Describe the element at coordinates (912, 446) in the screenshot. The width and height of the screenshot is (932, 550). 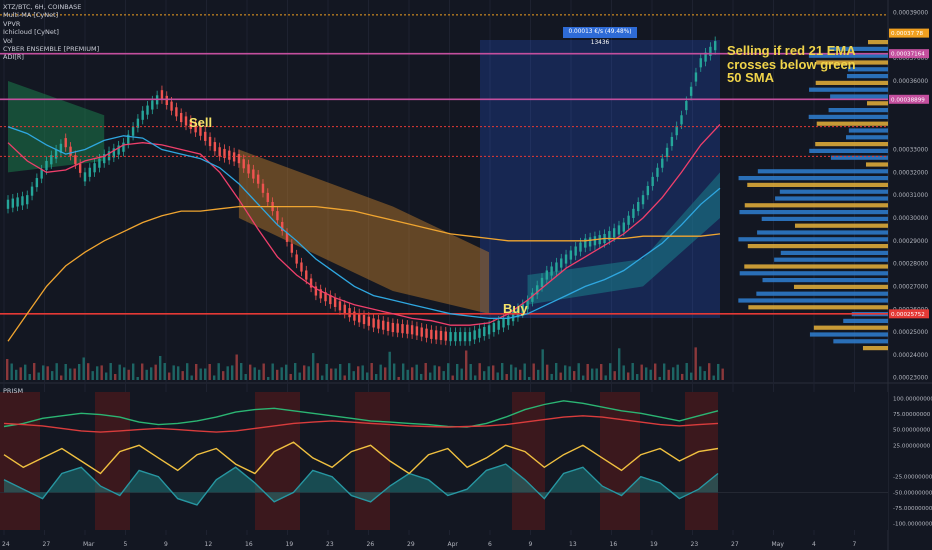
I see `prism-y-tick-label: 25.00000000` at that location.